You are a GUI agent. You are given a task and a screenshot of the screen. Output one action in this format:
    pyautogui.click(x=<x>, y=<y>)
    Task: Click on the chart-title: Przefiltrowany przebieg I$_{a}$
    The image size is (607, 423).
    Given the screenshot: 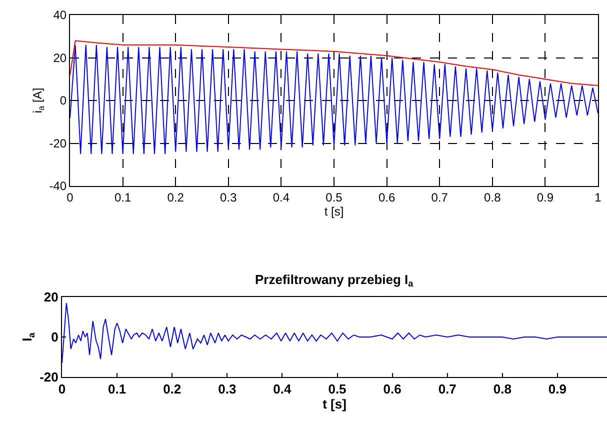 What is the action you would take?
    pyautogui.click(x=334, y=280)
    